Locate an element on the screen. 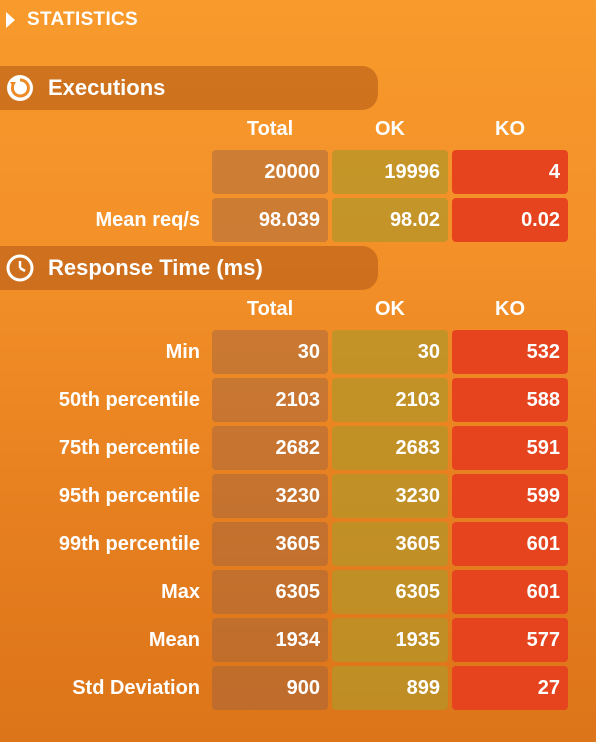  ok-cell: 3230 is located at coordinates (390, 496).